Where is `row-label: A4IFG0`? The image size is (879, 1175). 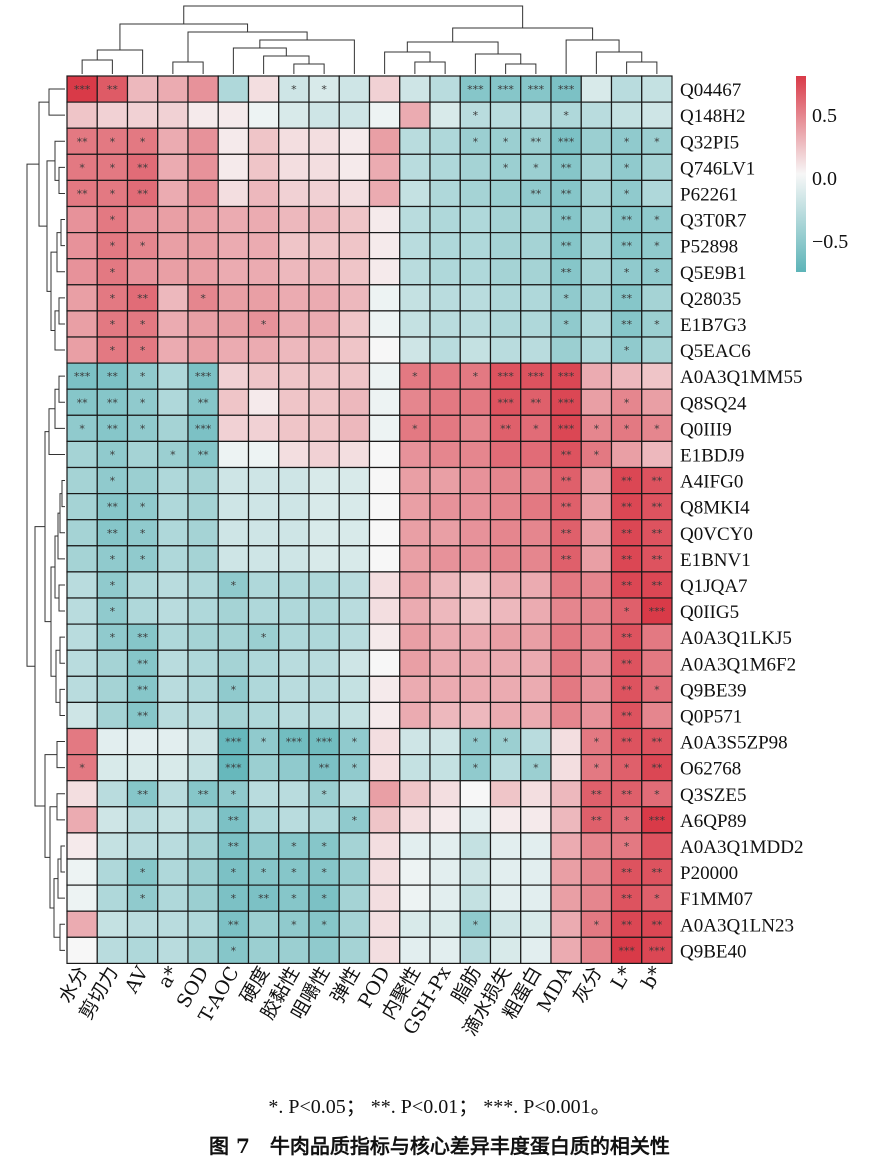
row-label: A4IFG0 is located at coordinates (711, 482).